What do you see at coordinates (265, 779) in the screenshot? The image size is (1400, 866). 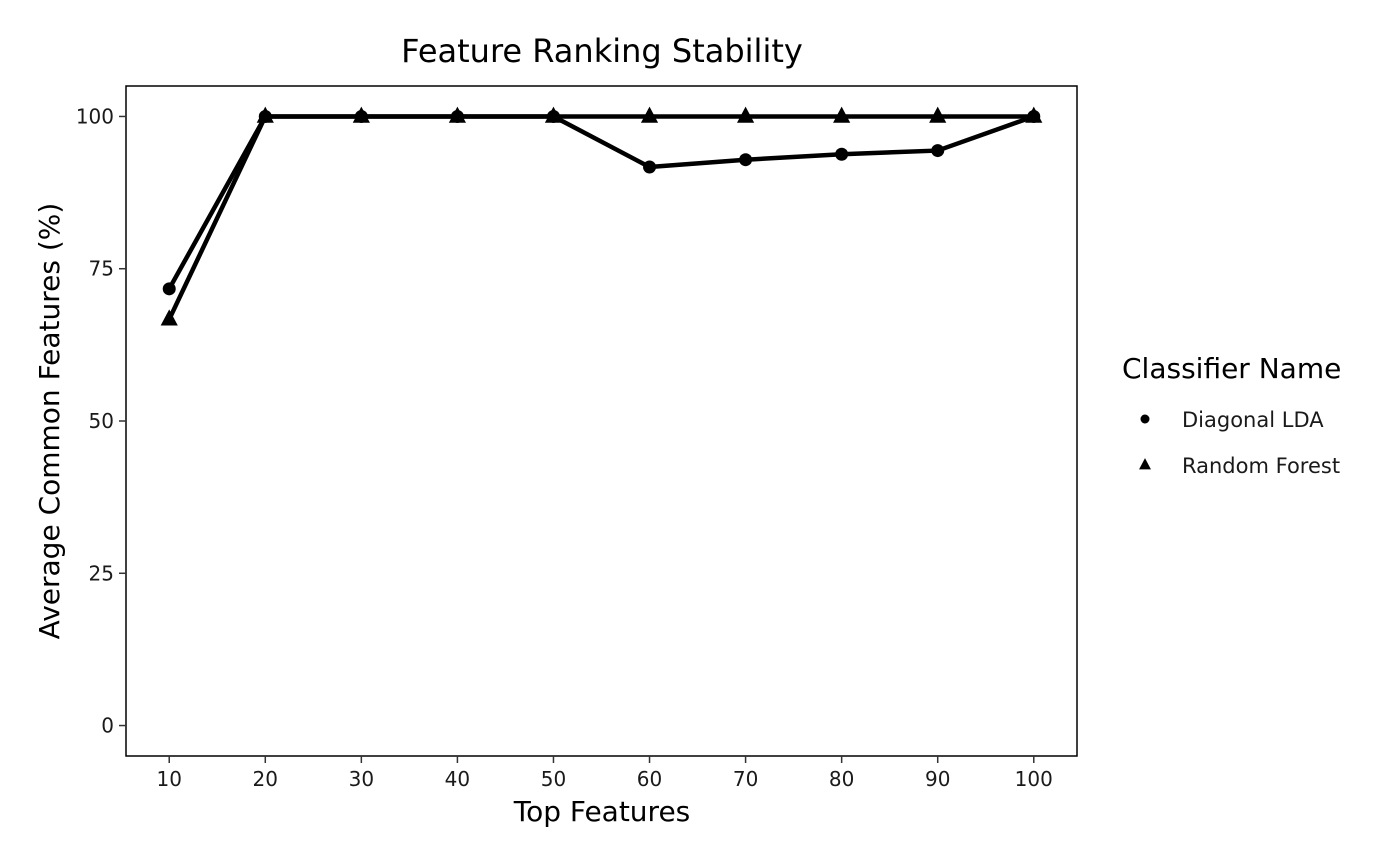 I see `x-tick-label: 20` at bounding box center [265, 779].